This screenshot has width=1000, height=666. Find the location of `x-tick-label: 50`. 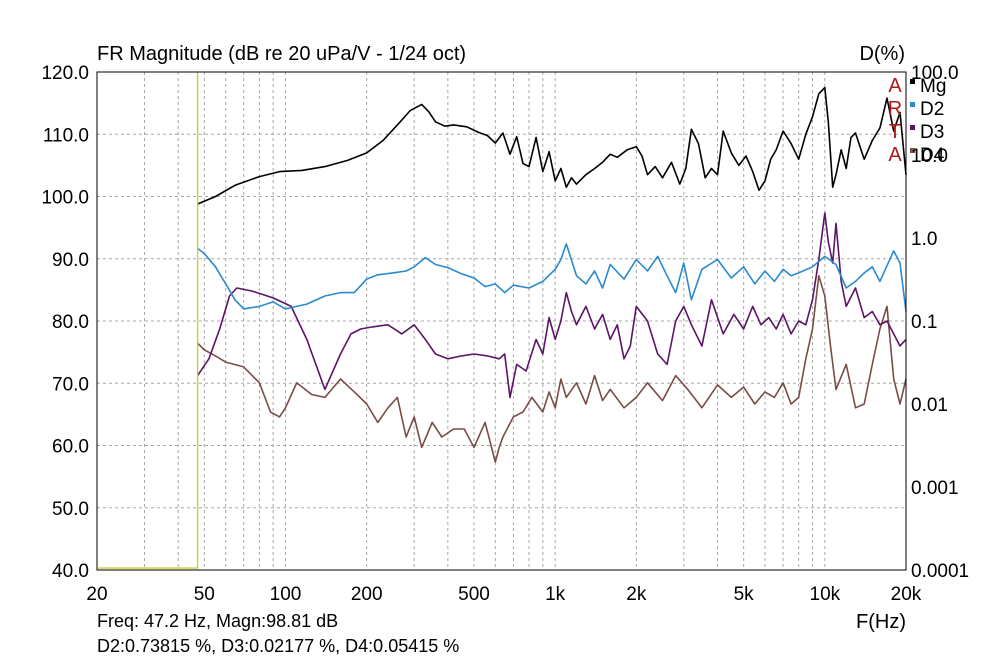

x-tick-label: 50 is located at coordinates (204, 594).